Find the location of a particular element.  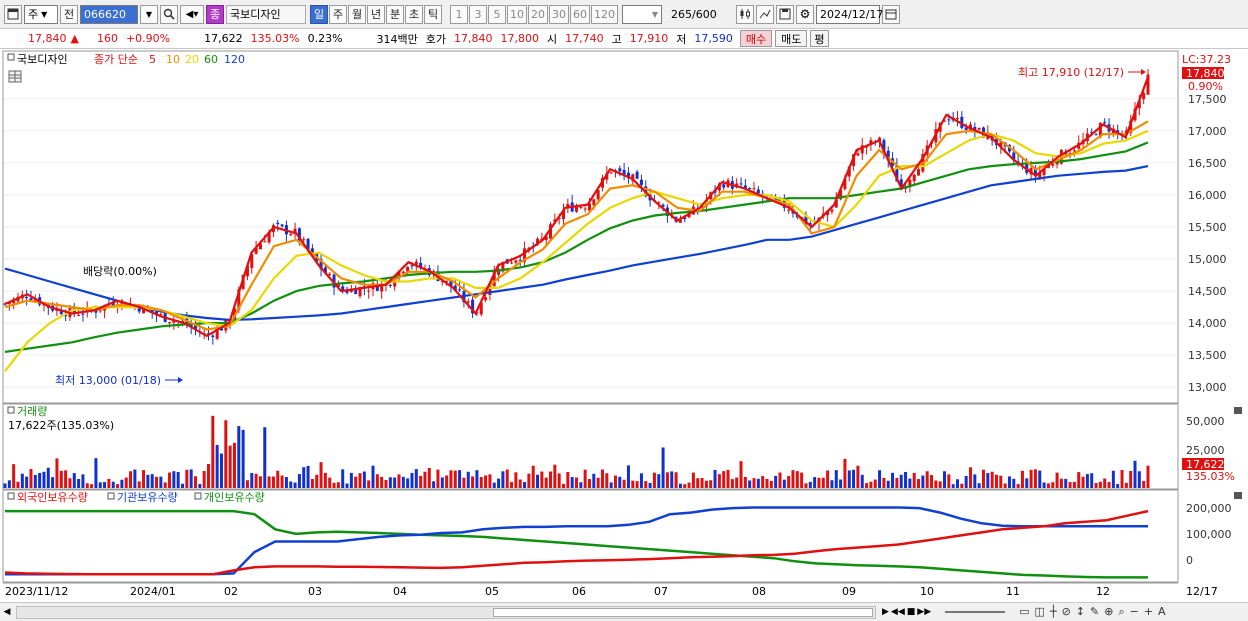

volume-tag-pct: 135.03% is located at coordinates (1210, 476).